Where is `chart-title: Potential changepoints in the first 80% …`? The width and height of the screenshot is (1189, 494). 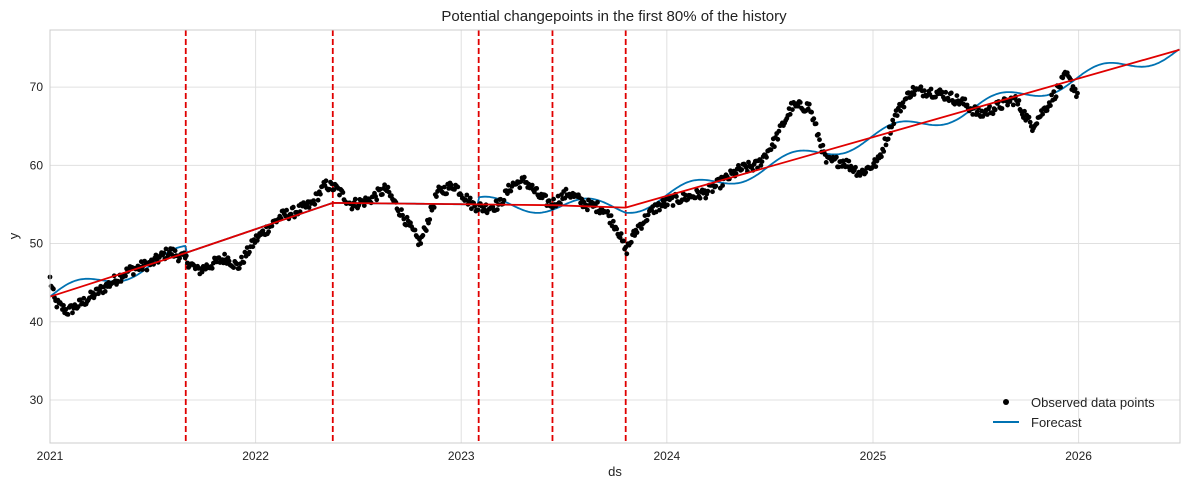 chart-title: Potential changepoints in the first 80% … is located at coordinates (614, 16).